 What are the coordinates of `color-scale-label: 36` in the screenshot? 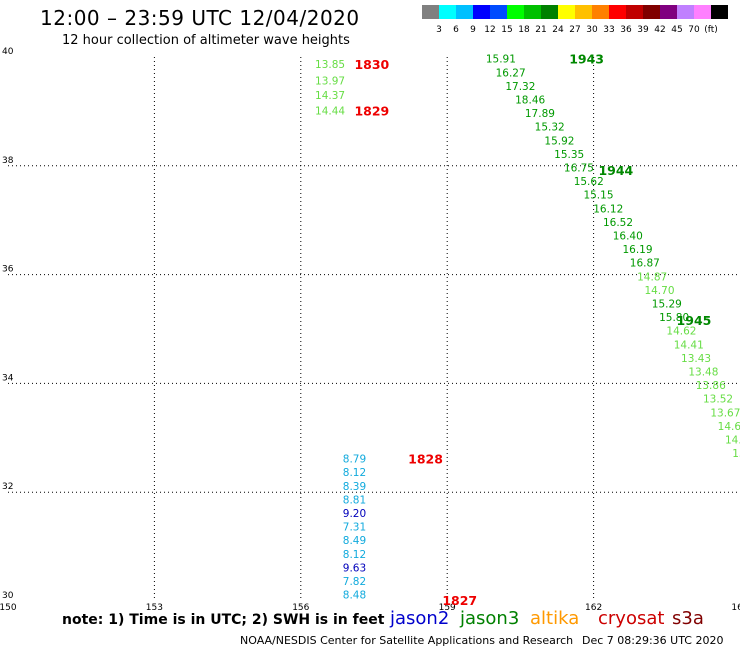 It's located at (626, 30).